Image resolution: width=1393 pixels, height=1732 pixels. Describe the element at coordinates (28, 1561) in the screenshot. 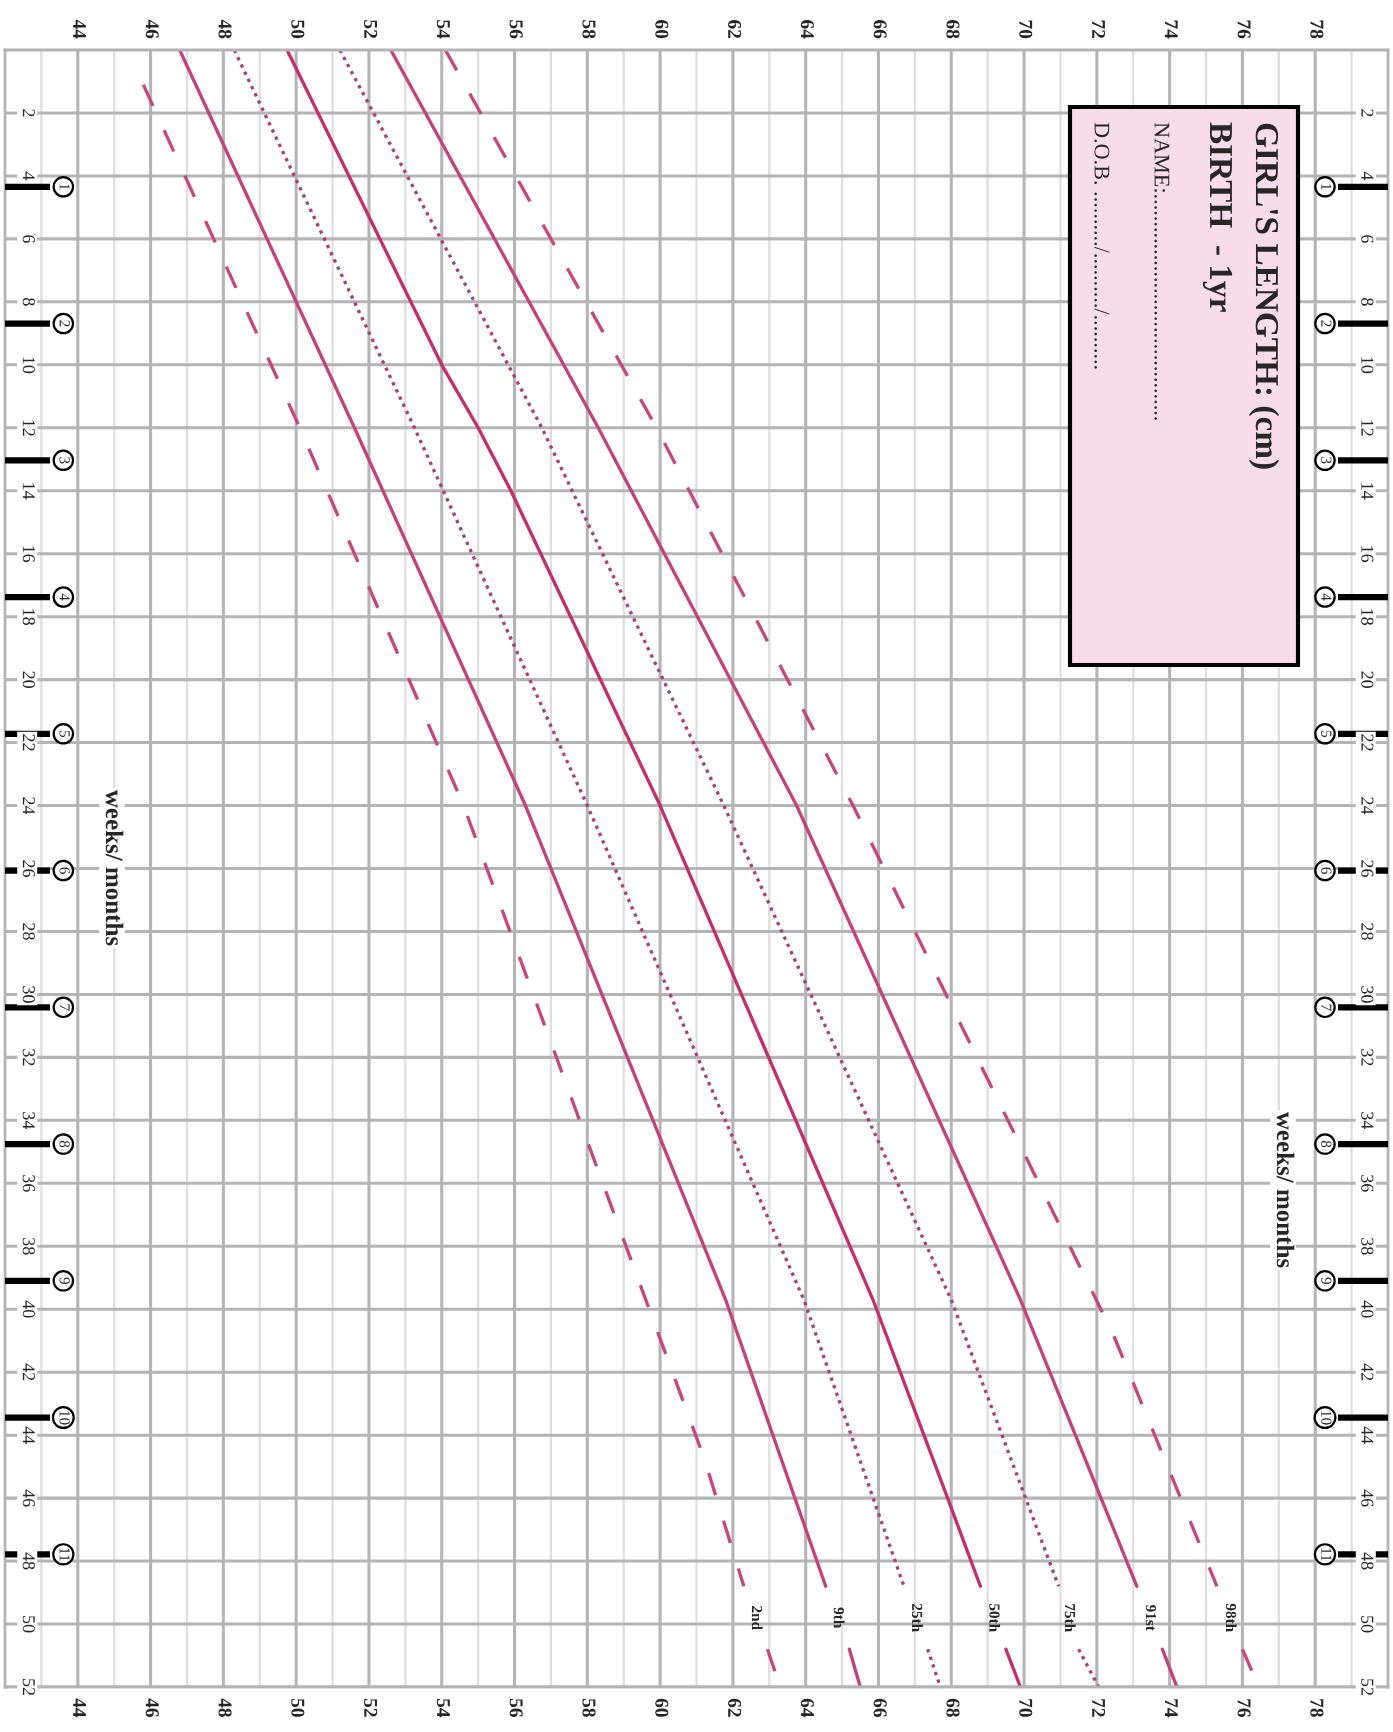

I see `y-tick-label: 48` at that location.